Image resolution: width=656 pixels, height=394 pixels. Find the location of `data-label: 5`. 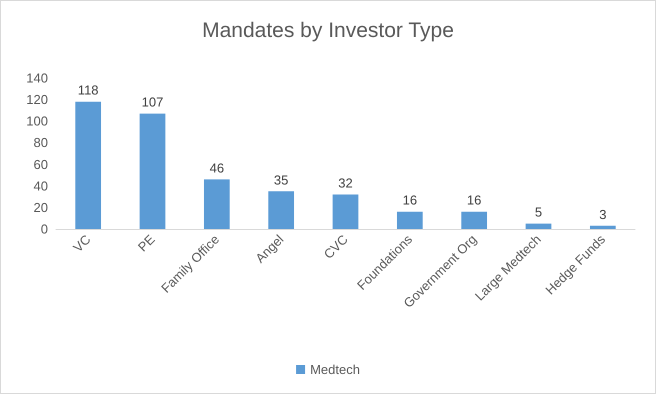

data-label: 5 is located at coordinates (538, 212).